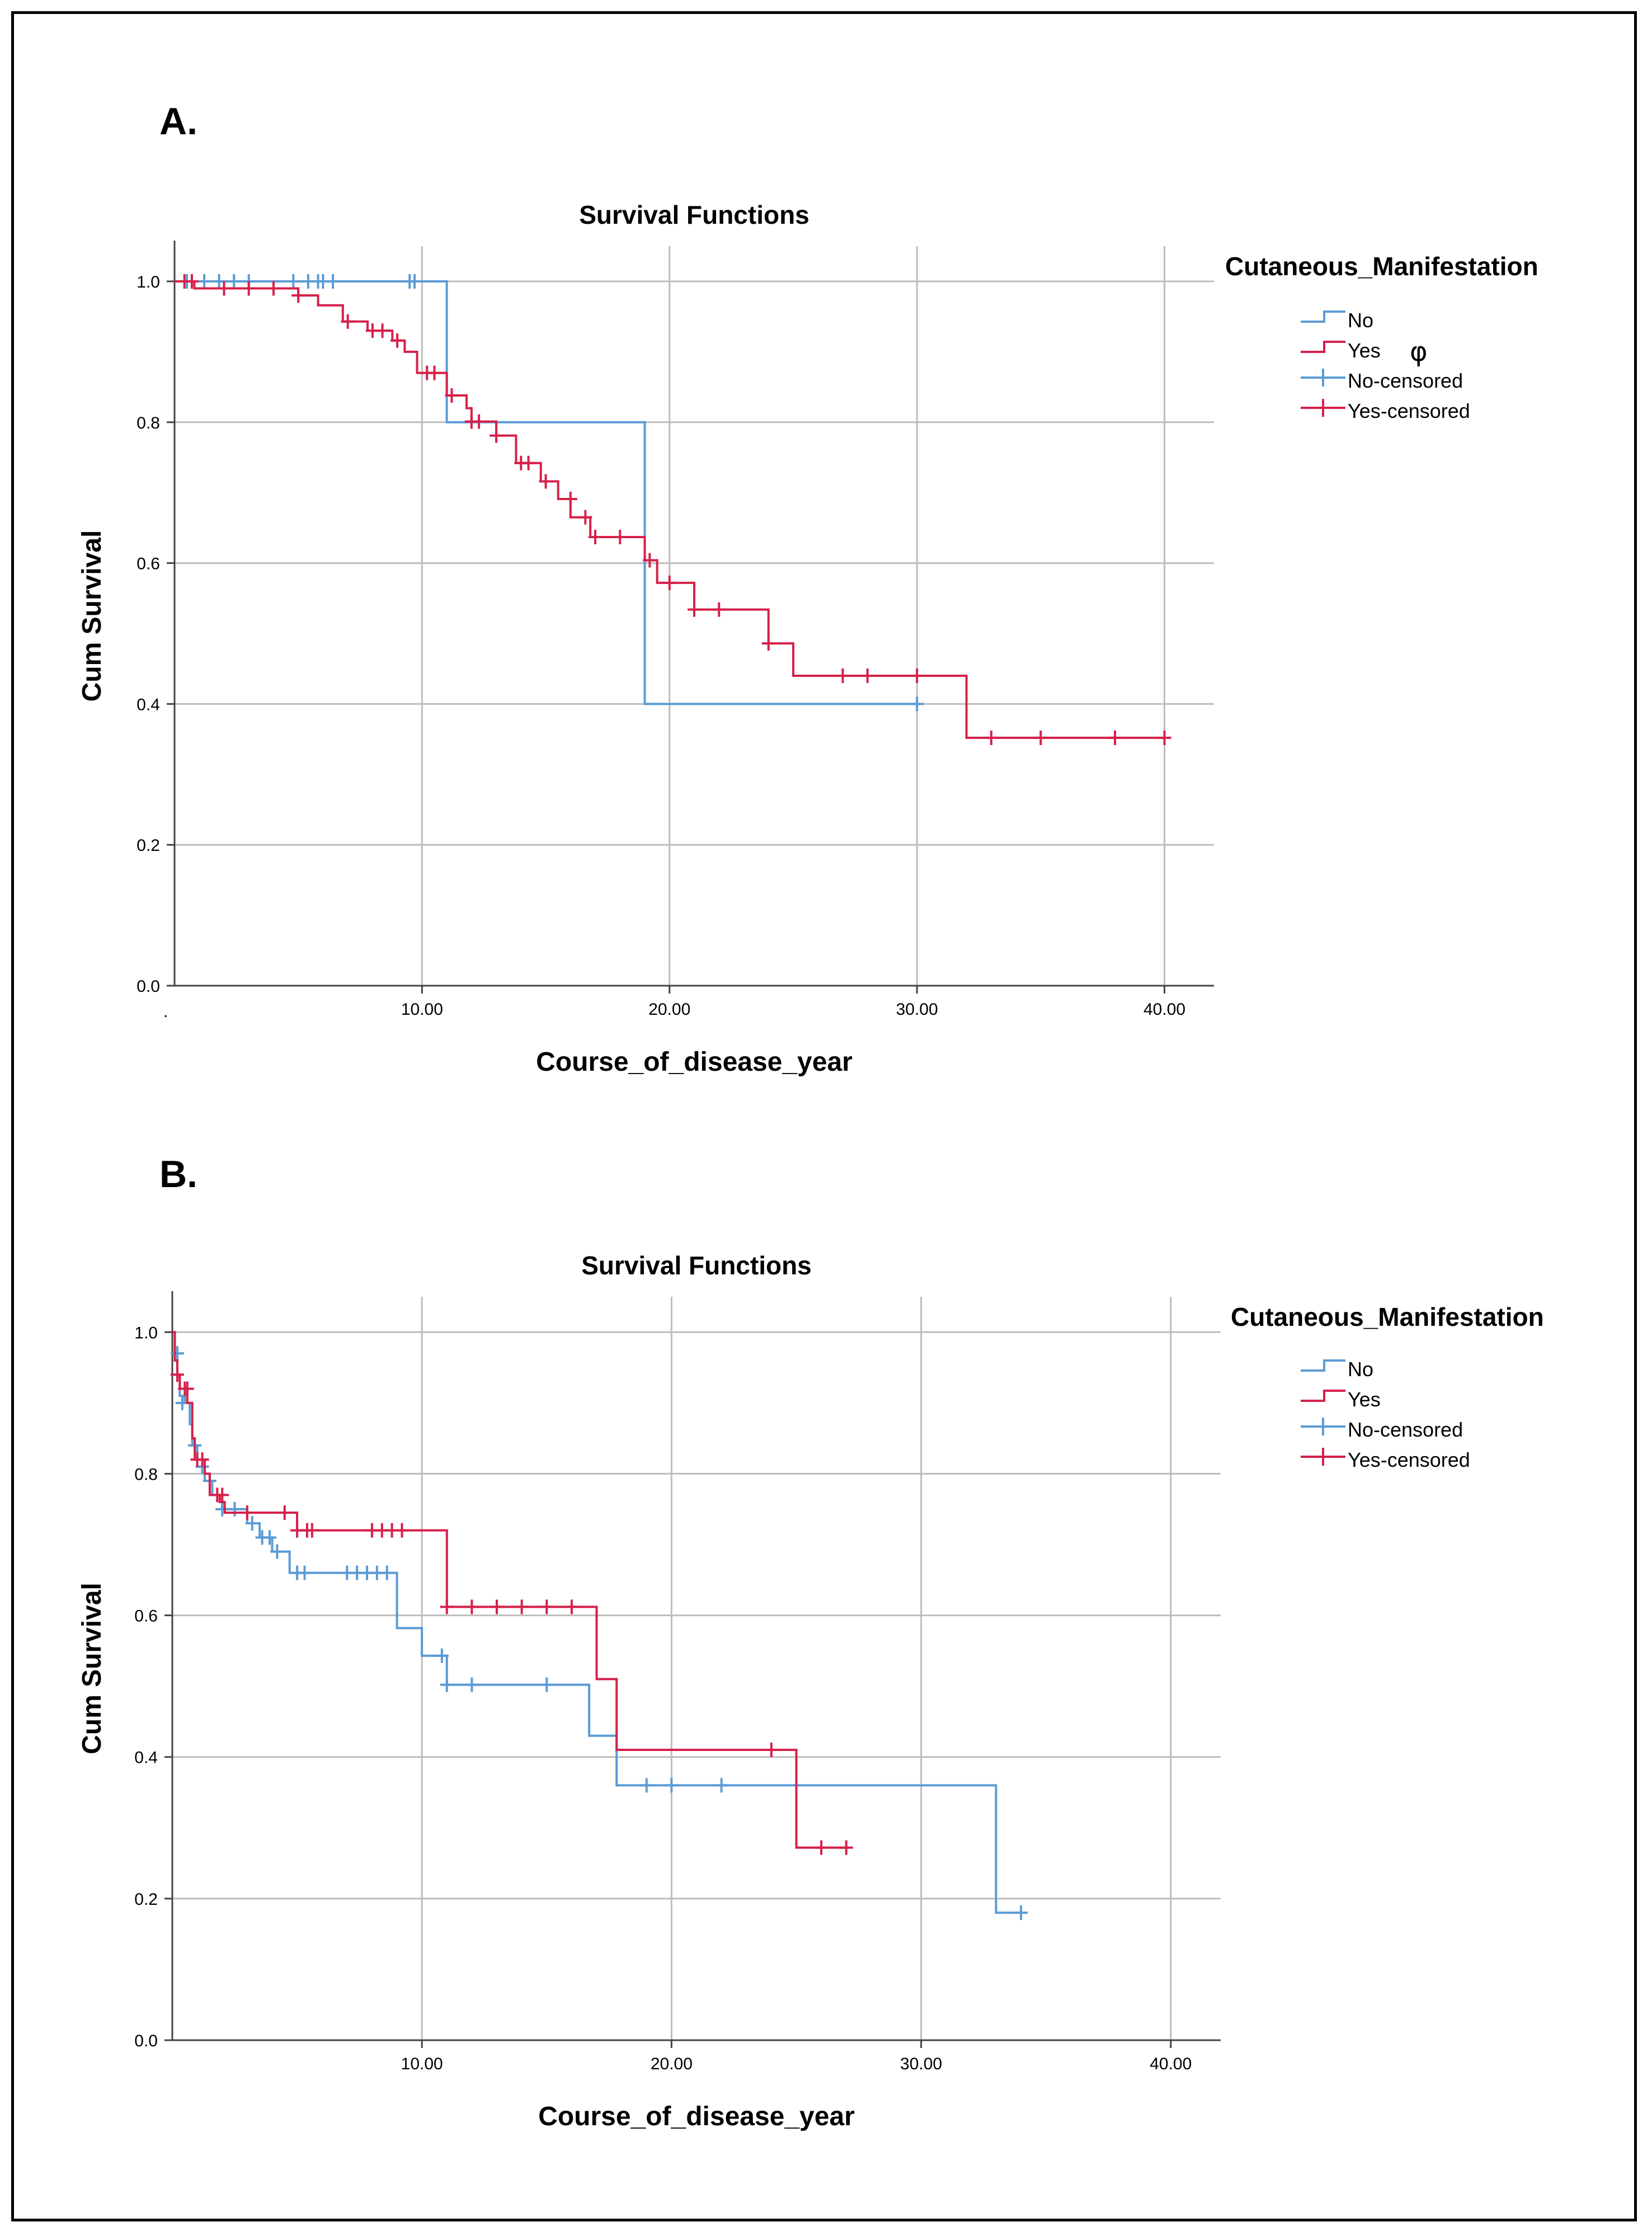  Describe the element at coordinates (546, 493) in the screenshot. I see `survival-curve-no` at that location.